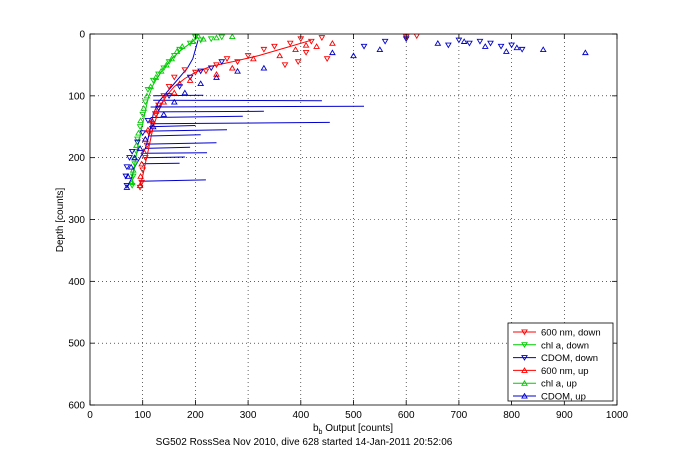 This screenshot has width=681, height=454. Describe the element at coordinates (142, 415) in the screenshot. I see `x-tick-label: 100` at that location.